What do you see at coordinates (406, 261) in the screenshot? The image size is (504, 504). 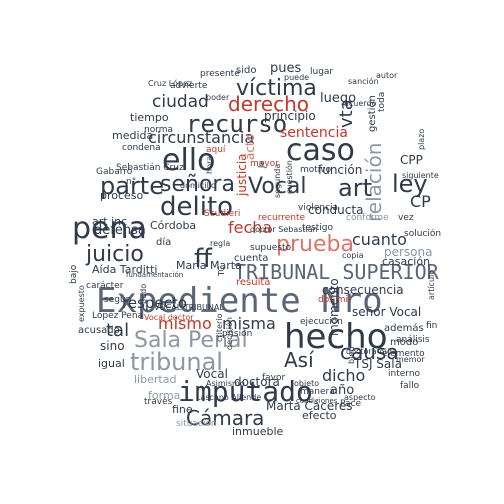 I see `word-casacion: casación` at bounding box center [406, 261].